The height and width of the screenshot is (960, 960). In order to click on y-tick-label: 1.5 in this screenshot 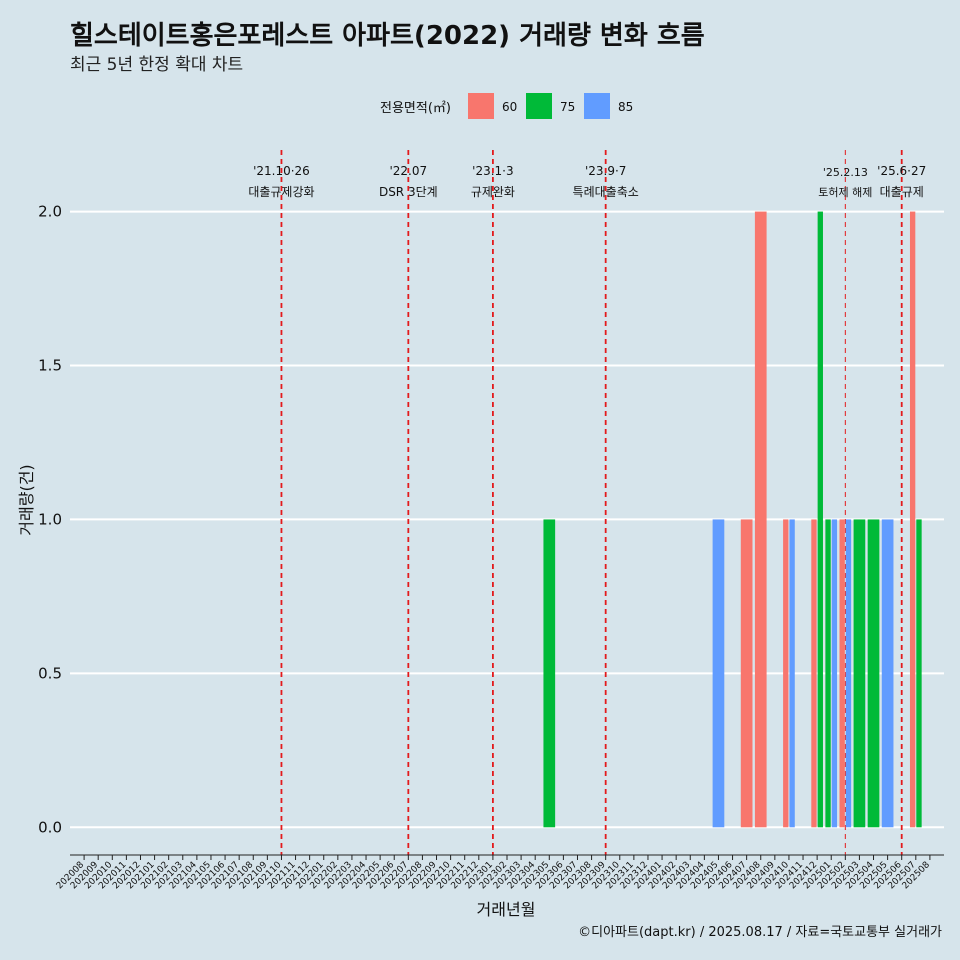, I will do `click(50, 366)`.